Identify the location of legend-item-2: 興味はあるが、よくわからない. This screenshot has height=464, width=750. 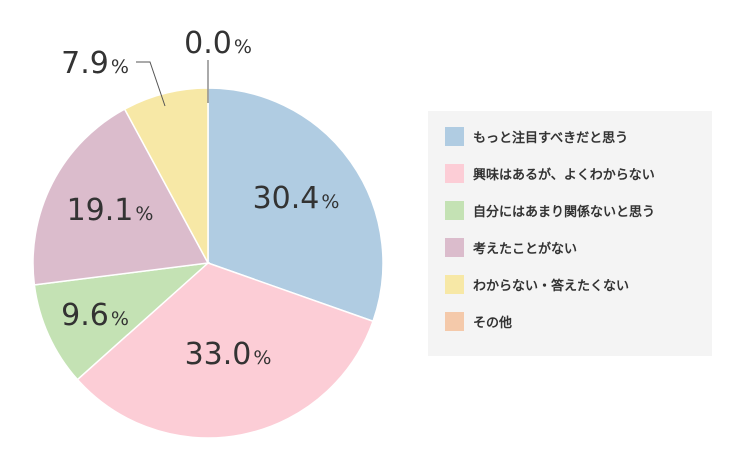
(578, 173).